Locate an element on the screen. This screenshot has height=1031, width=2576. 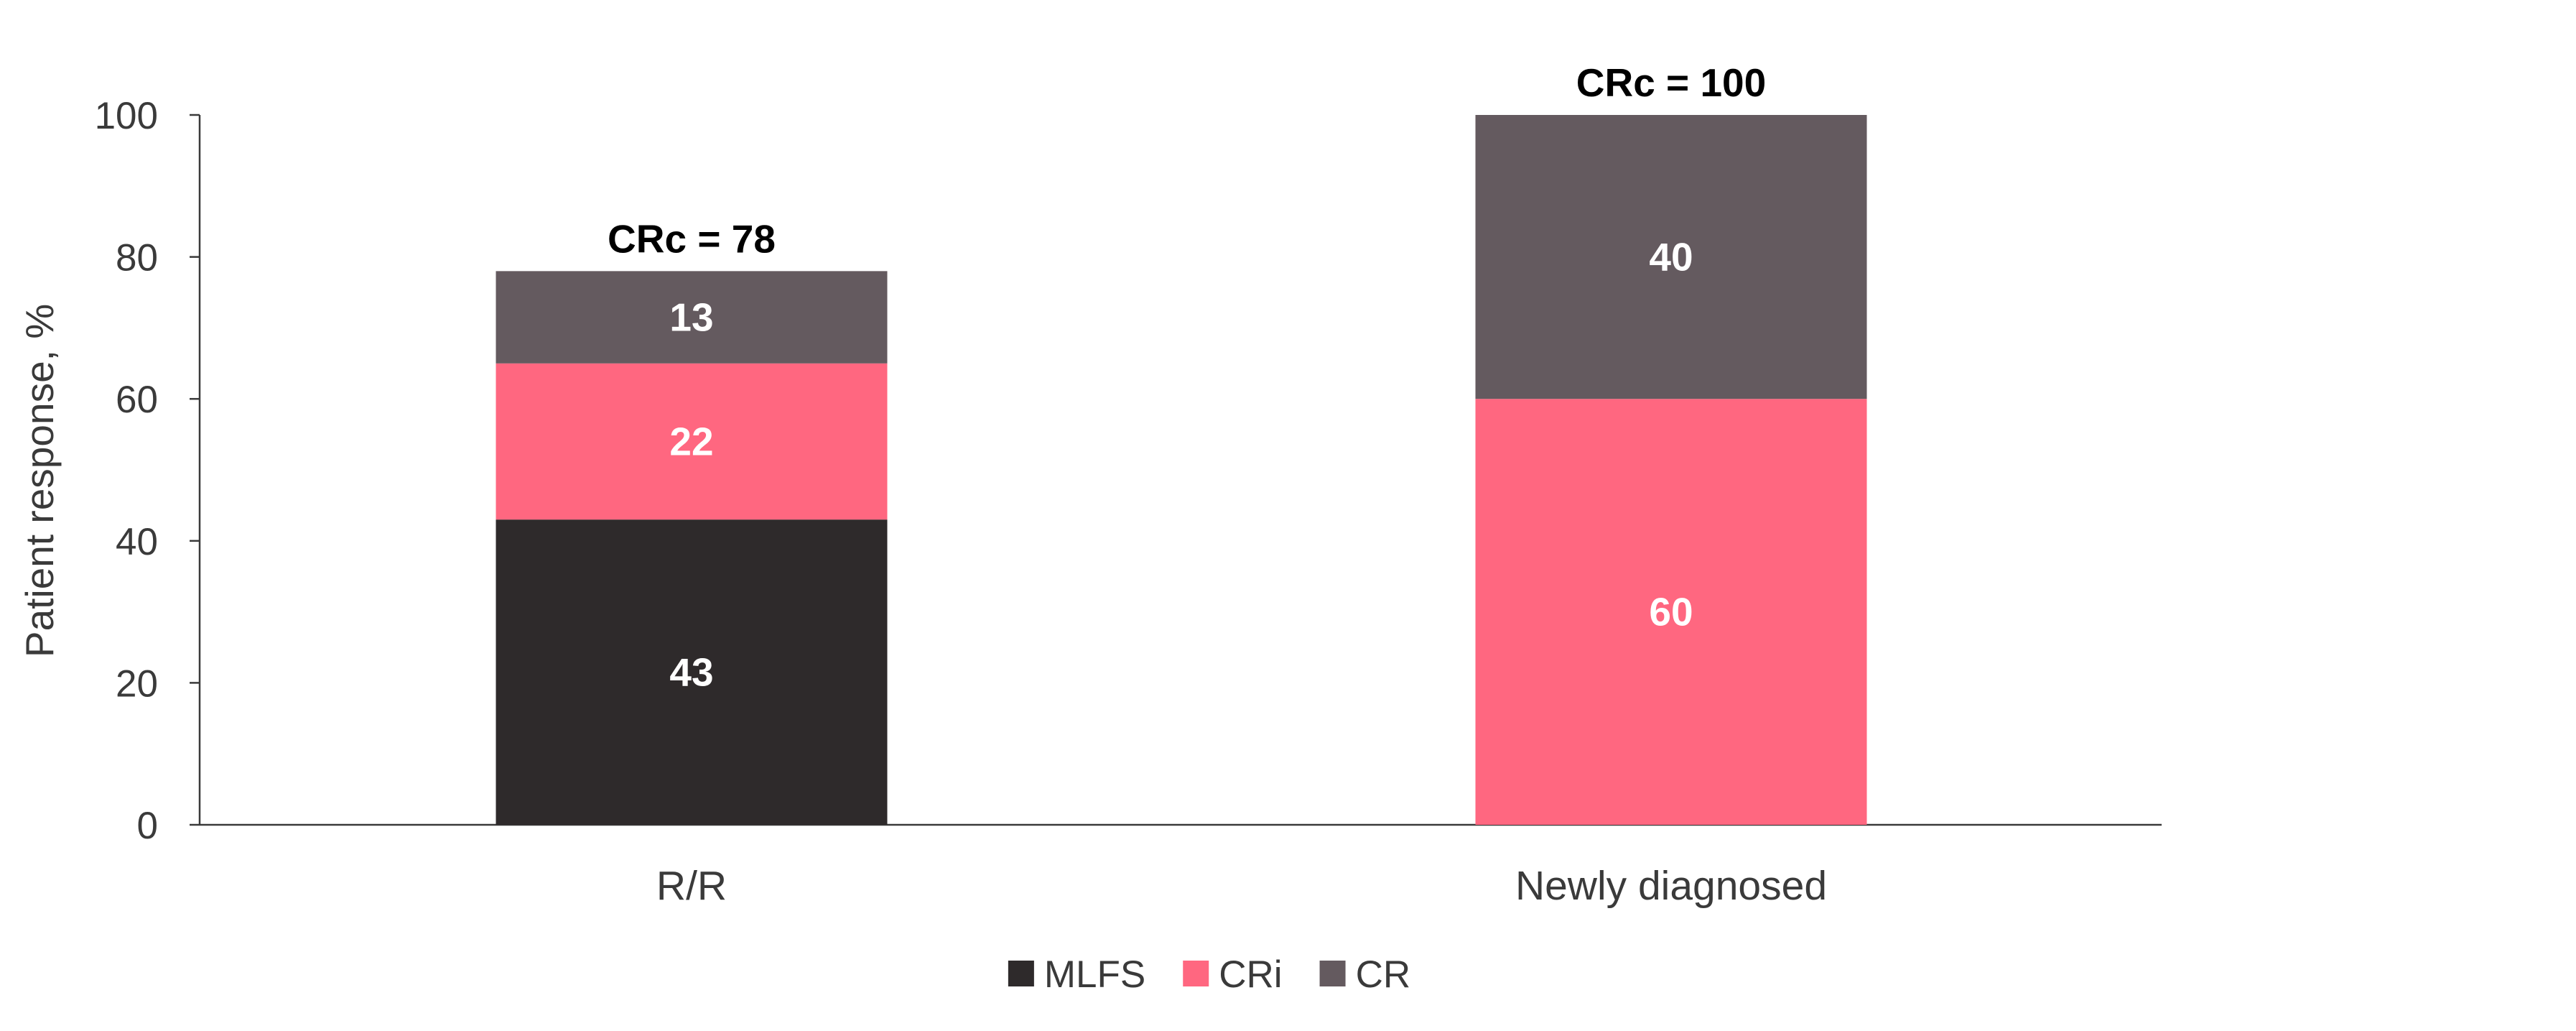
y-tick-label: 40 is located at coordinates (137, 542).